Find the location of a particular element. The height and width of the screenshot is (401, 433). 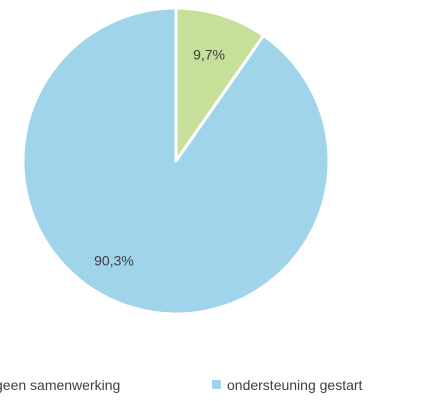

legend-label-ondersteuning-gestart: ondersteuning gestart is located at coordinates (295, 385).